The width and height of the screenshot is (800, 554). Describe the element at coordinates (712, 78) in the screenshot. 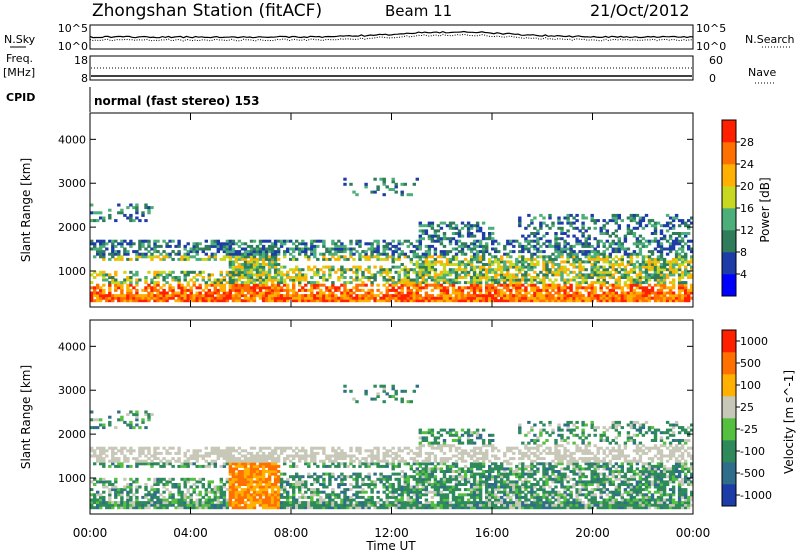

I see `nave-tick-bottom: 0` at that location.